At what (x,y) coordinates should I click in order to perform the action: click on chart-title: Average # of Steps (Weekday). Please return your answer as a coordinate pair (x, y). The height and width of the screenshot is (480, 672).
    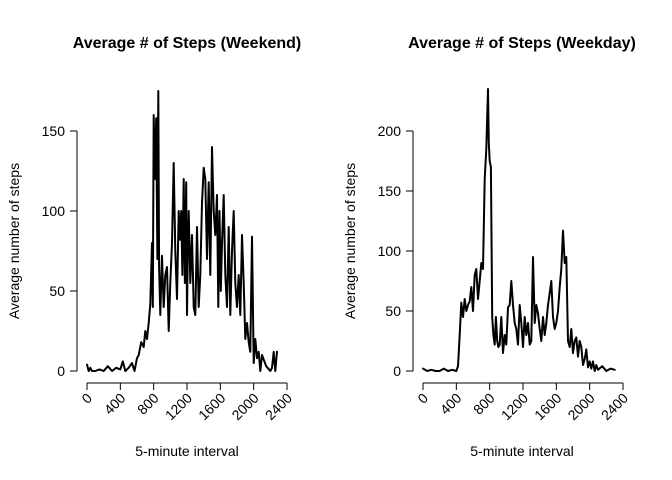
    Looking at the image, I should click on (522, 43).